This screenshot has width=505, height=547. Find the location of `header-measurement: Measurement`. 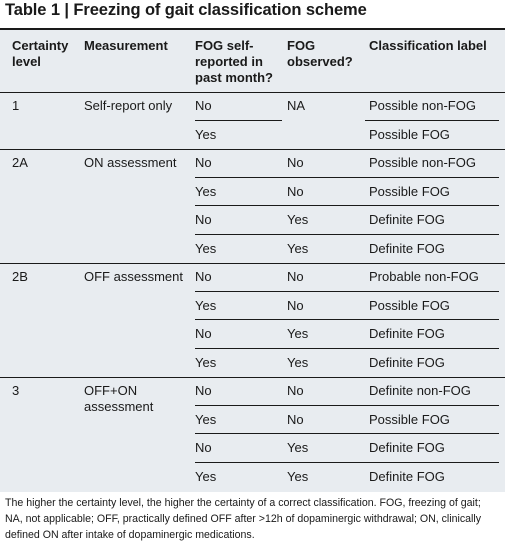

header-measurement: Measurement is located at coordinates (126, 45).